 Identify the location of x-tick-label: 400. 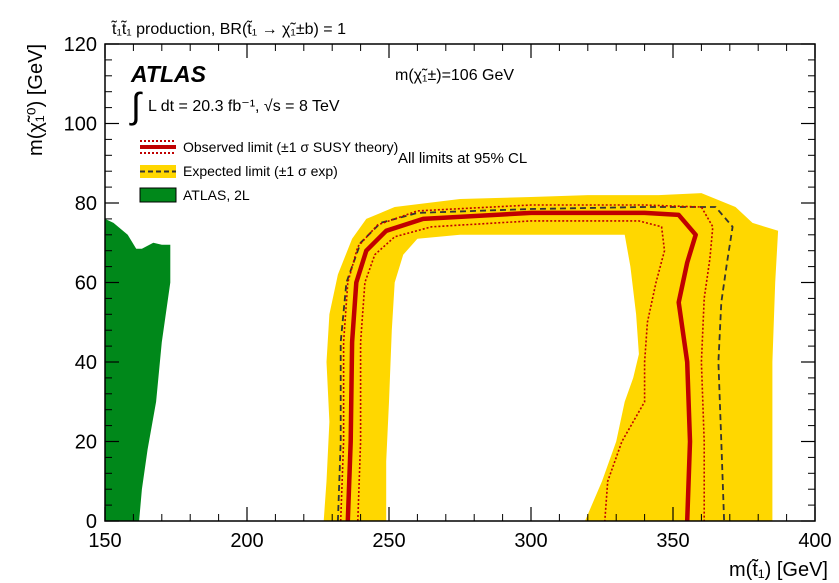
(814, 541).